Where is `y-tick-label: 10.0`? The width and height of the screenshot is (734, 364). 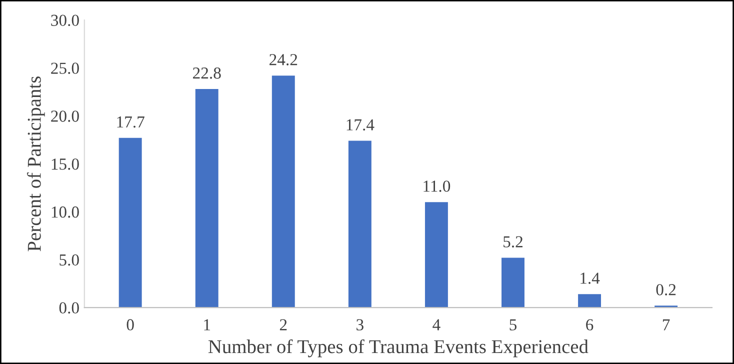 y-tick-label: 10.0 is located at coordinates (65, 212).